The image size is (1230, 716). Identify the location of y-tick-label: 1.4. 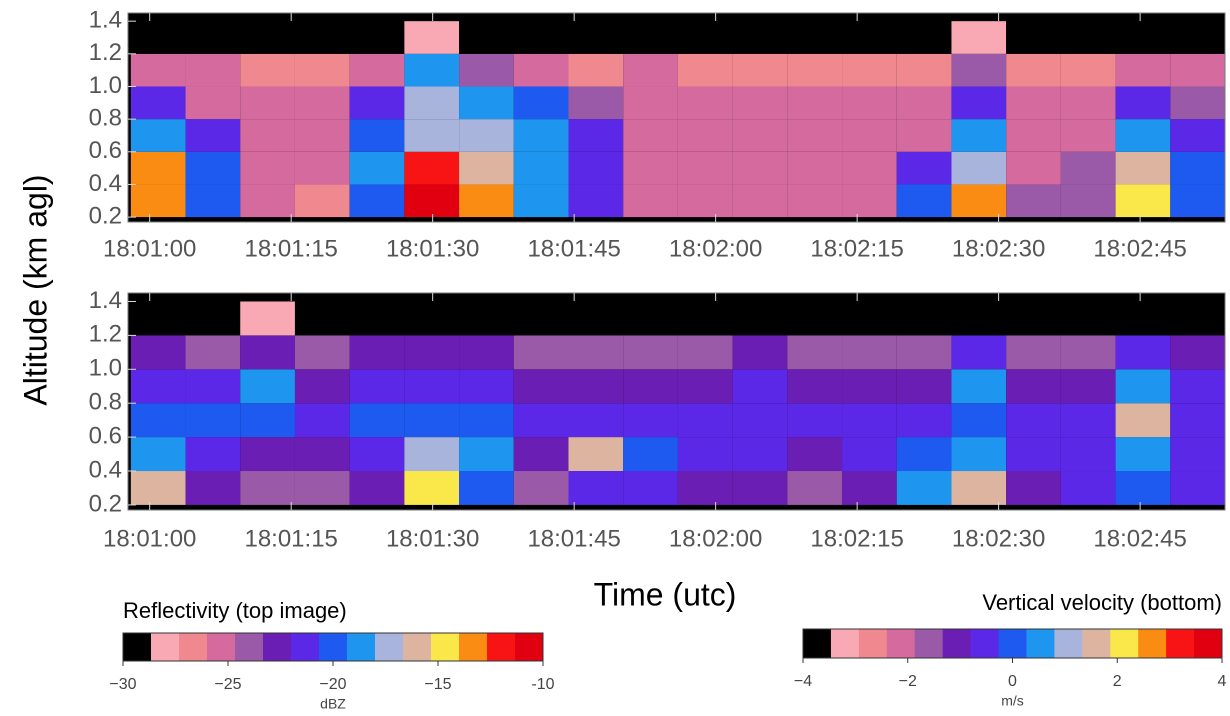
(105, 20).